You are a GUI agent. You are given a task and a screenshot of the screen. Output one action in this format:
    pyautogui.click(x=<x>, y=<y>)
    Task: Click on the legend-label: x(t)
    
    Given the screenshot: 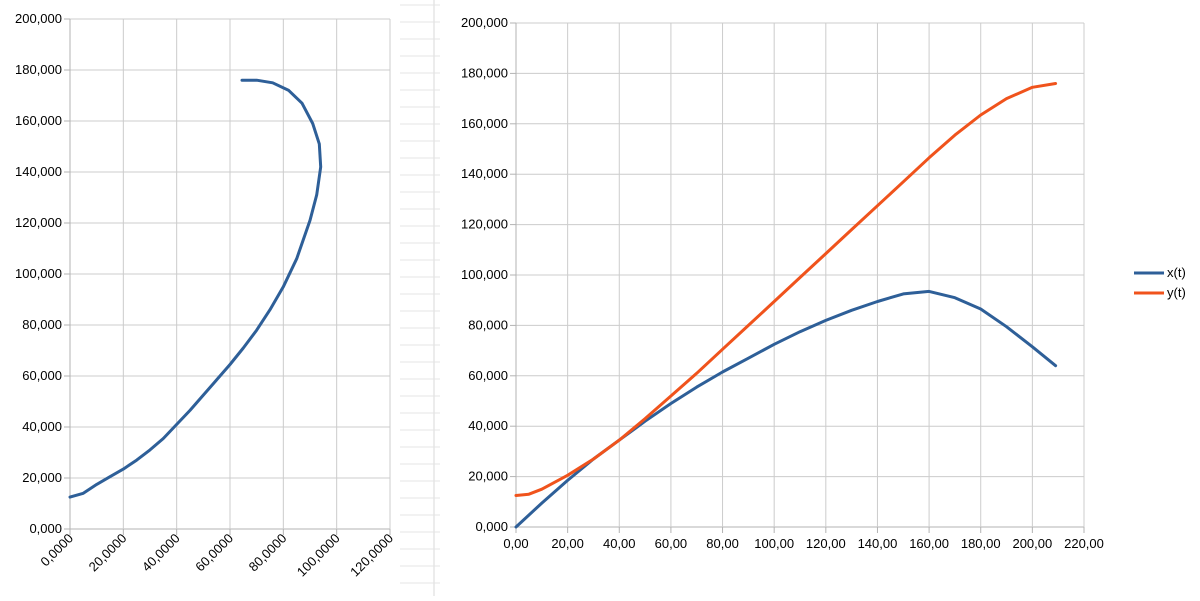 What is the action you would take?
    pyautogui.click(x=1176, y=272)
    